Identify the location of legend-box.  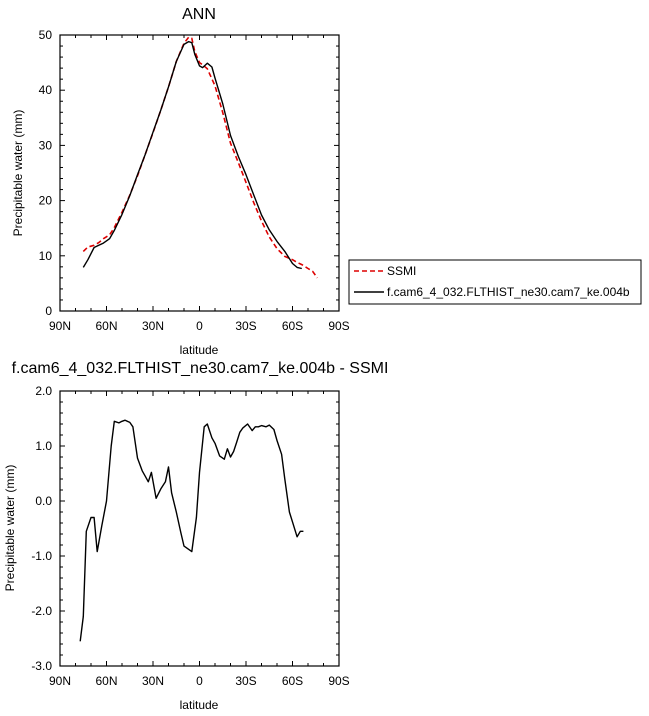
(495, 282).